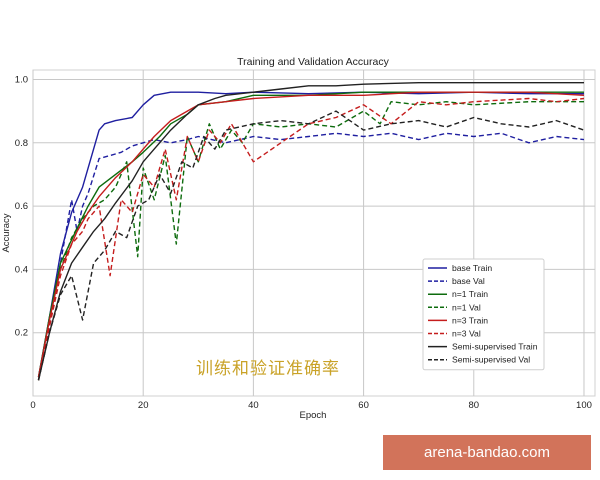  I want to click on x-tick-labels: 0 20 40 60 80 100, so click(311, 405).